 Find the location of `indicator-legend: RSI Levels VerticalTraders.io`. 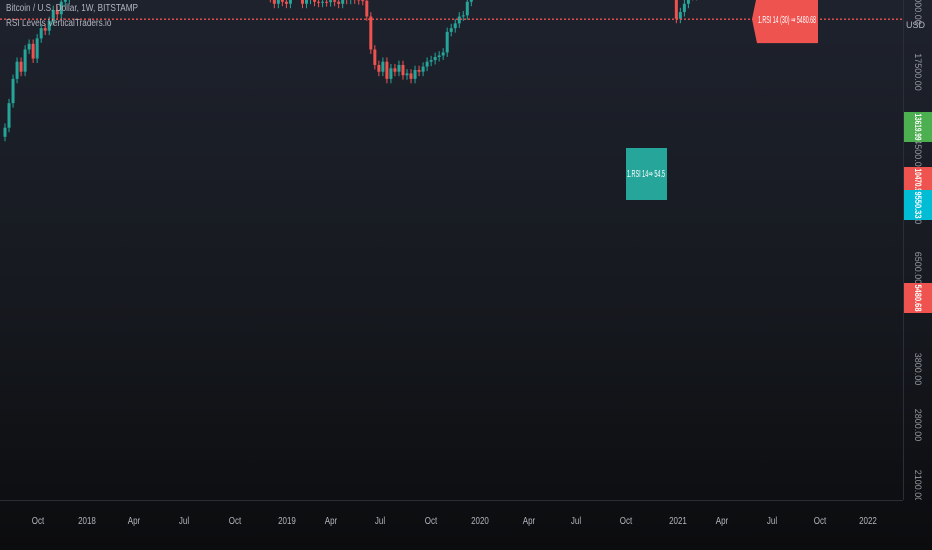

indicator-legend: RSI Levels VerticalTraders.io is located at coordinates (59, 23).